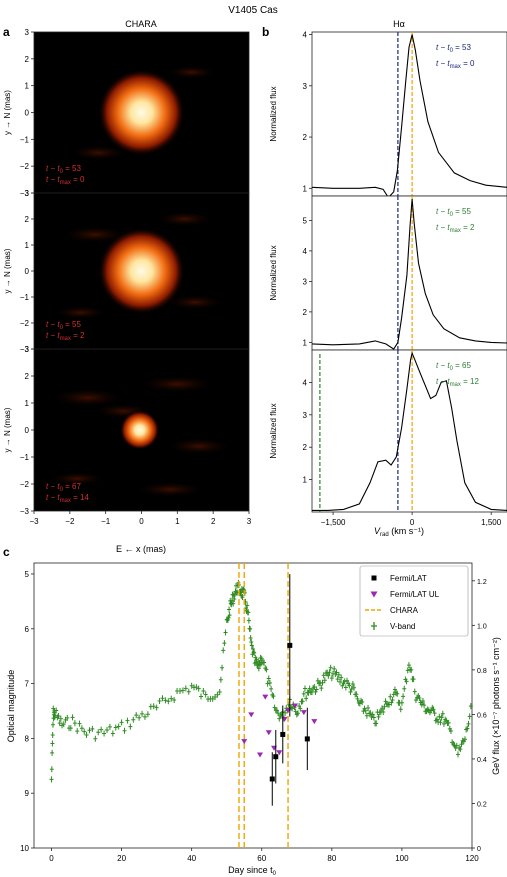  Describe the element at coordinates (276, 757) in the screenshot. I see `fermi-lat-point` at that location.